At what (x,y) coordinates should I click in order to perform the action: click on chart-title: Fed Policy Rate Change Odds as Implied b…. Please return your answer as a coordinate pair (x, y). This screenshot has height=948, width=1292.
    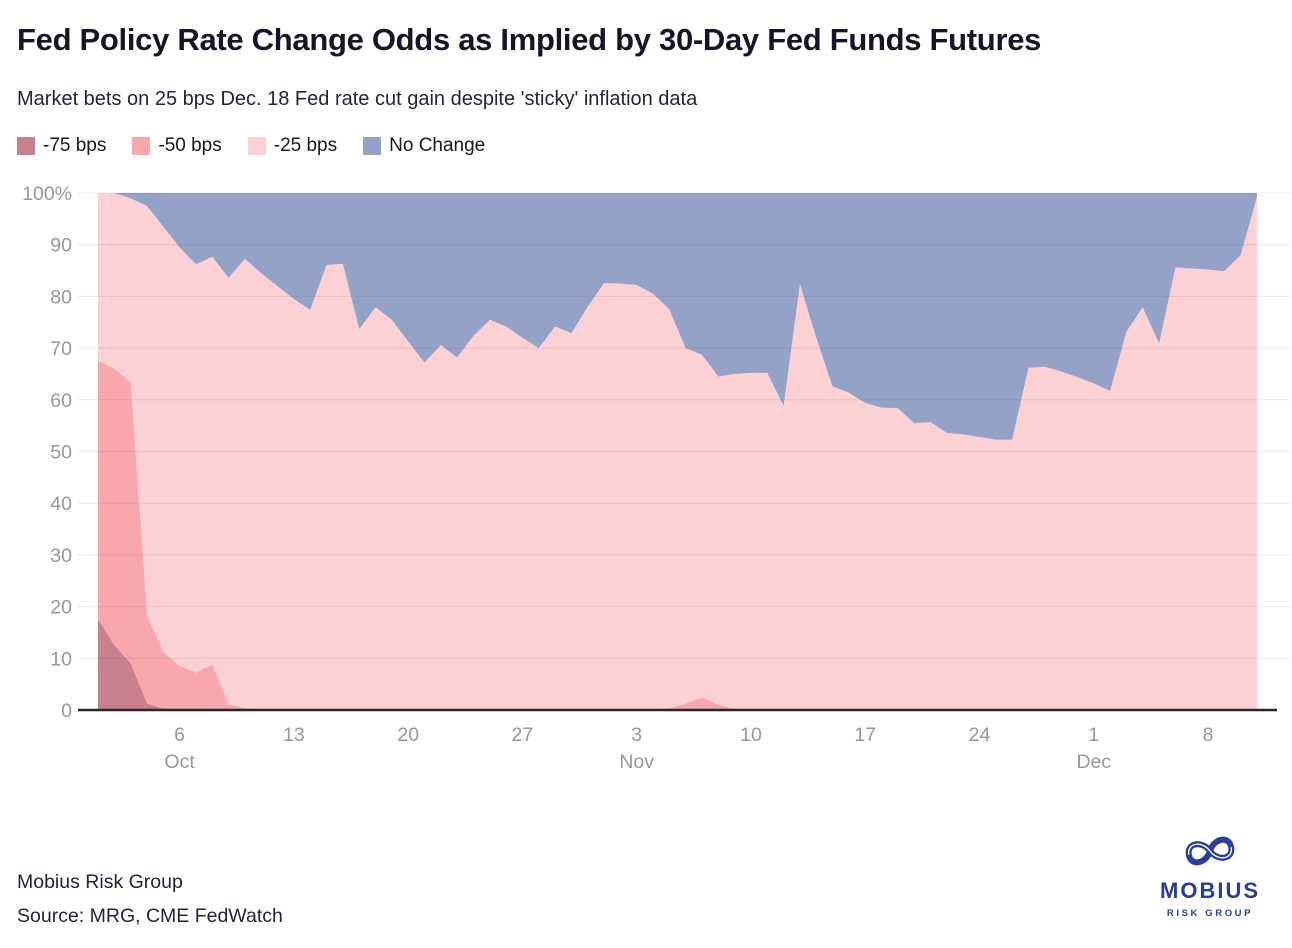
    Looking at the image, I should click on (529, 39).